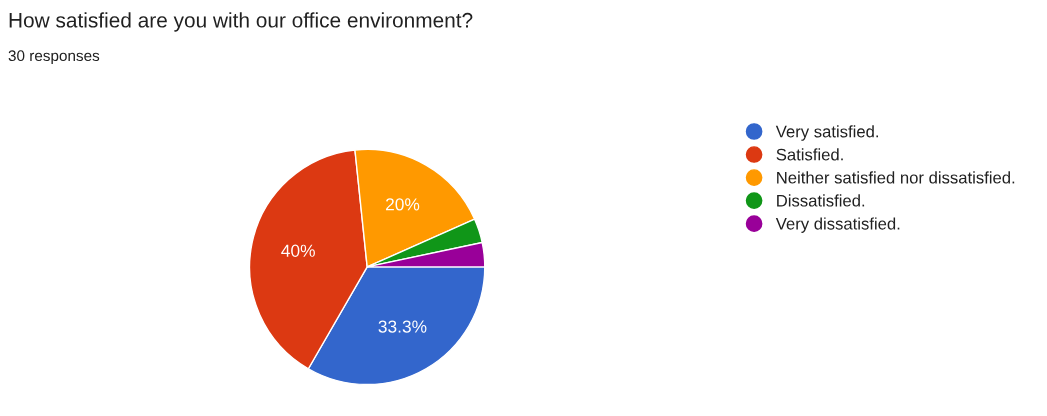 Image resolution: width=1047 pixels, height=416 pixels. What do you see at coordinates (298, 250) in the screenshot?
I see `data-label: 40%` at bounding box center [298, 250].